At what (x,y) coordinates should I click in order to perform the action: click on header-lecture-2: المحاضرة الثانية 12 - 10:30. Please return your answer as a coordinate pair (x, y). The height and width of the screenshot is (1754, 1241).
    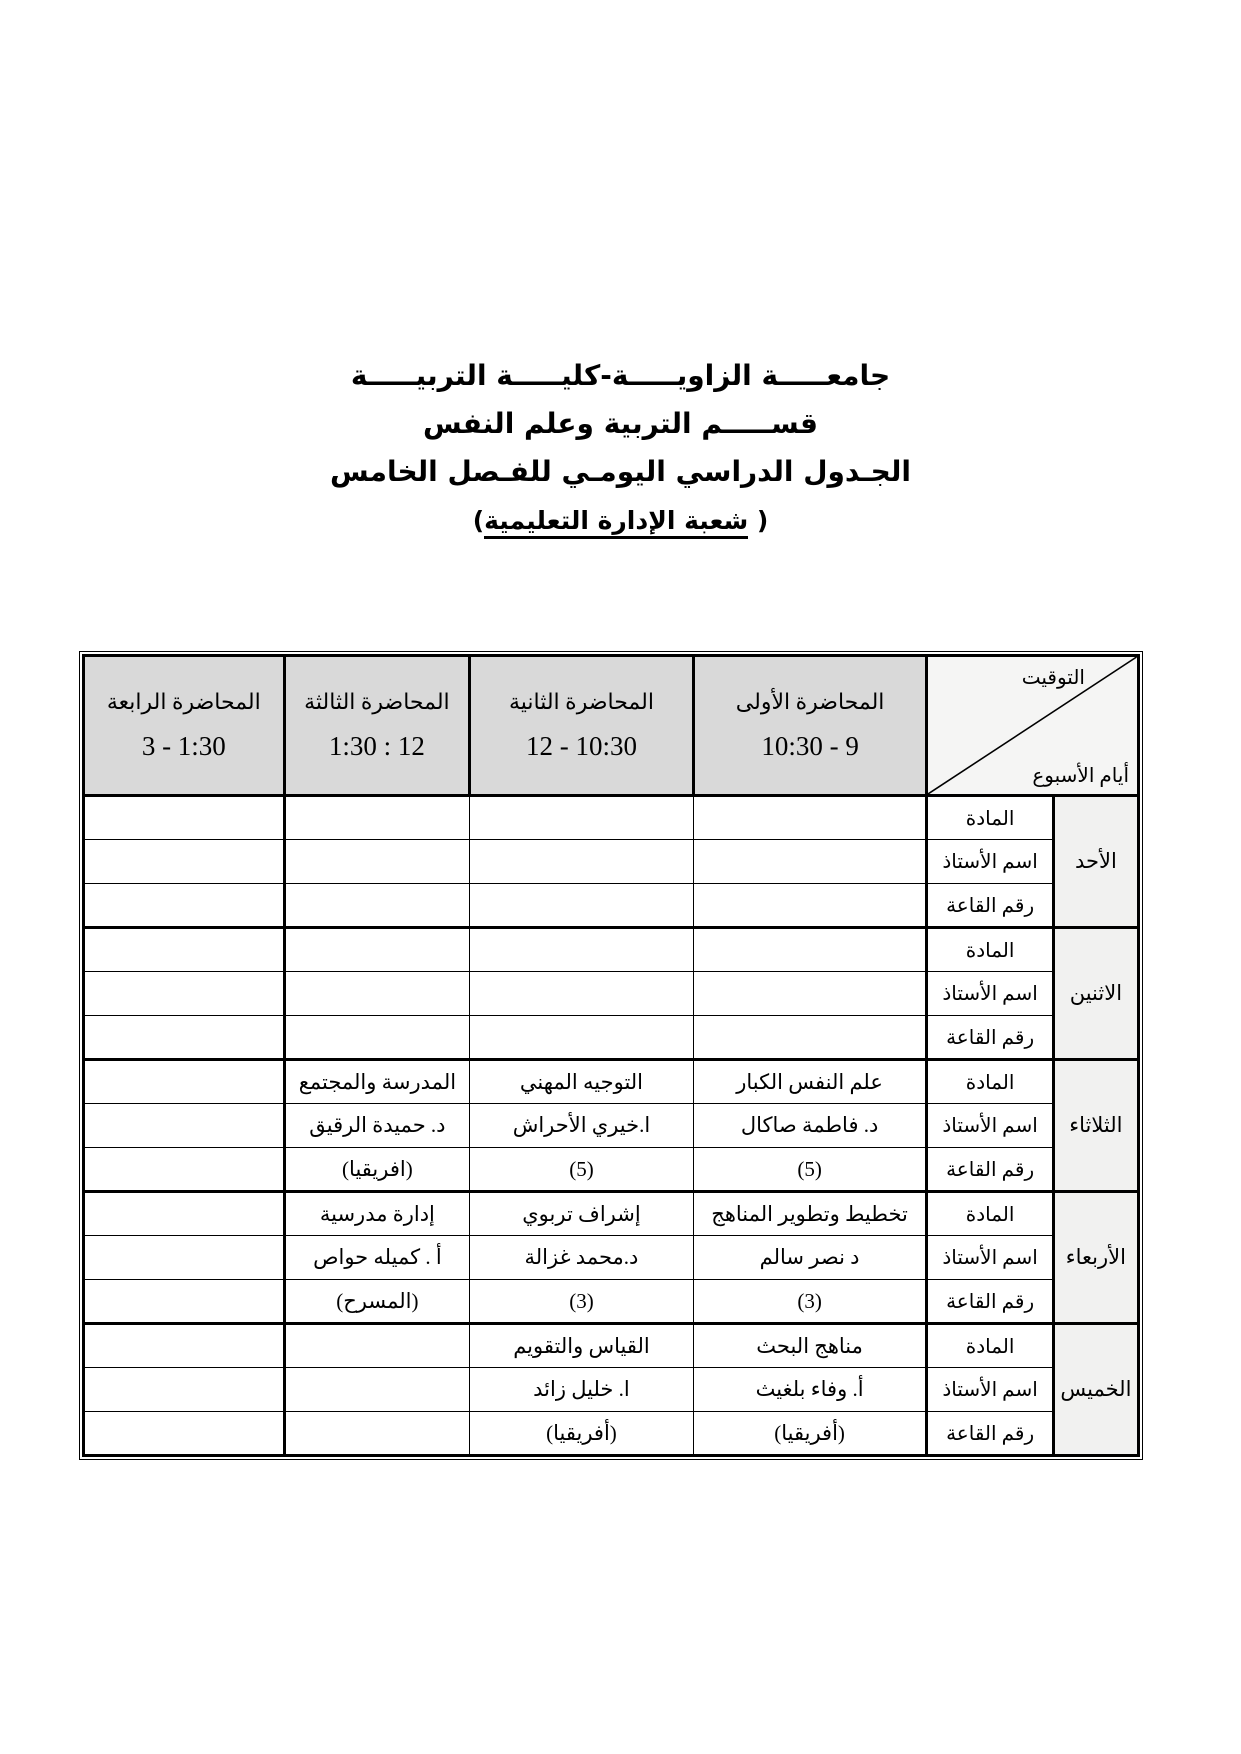
    Looking at the image, I should click on (581, 725).